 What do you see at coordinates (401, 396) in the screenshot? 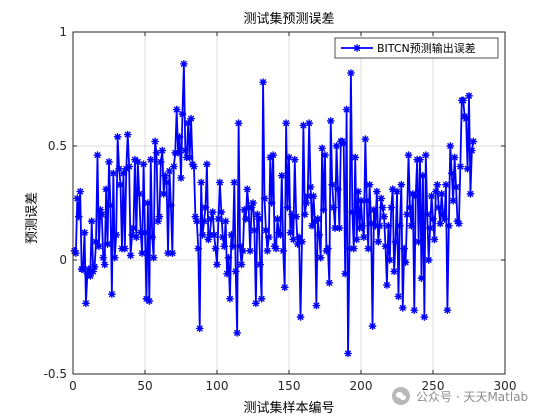
I see `wechat-logo-icon` at bounding box center [401, 396].